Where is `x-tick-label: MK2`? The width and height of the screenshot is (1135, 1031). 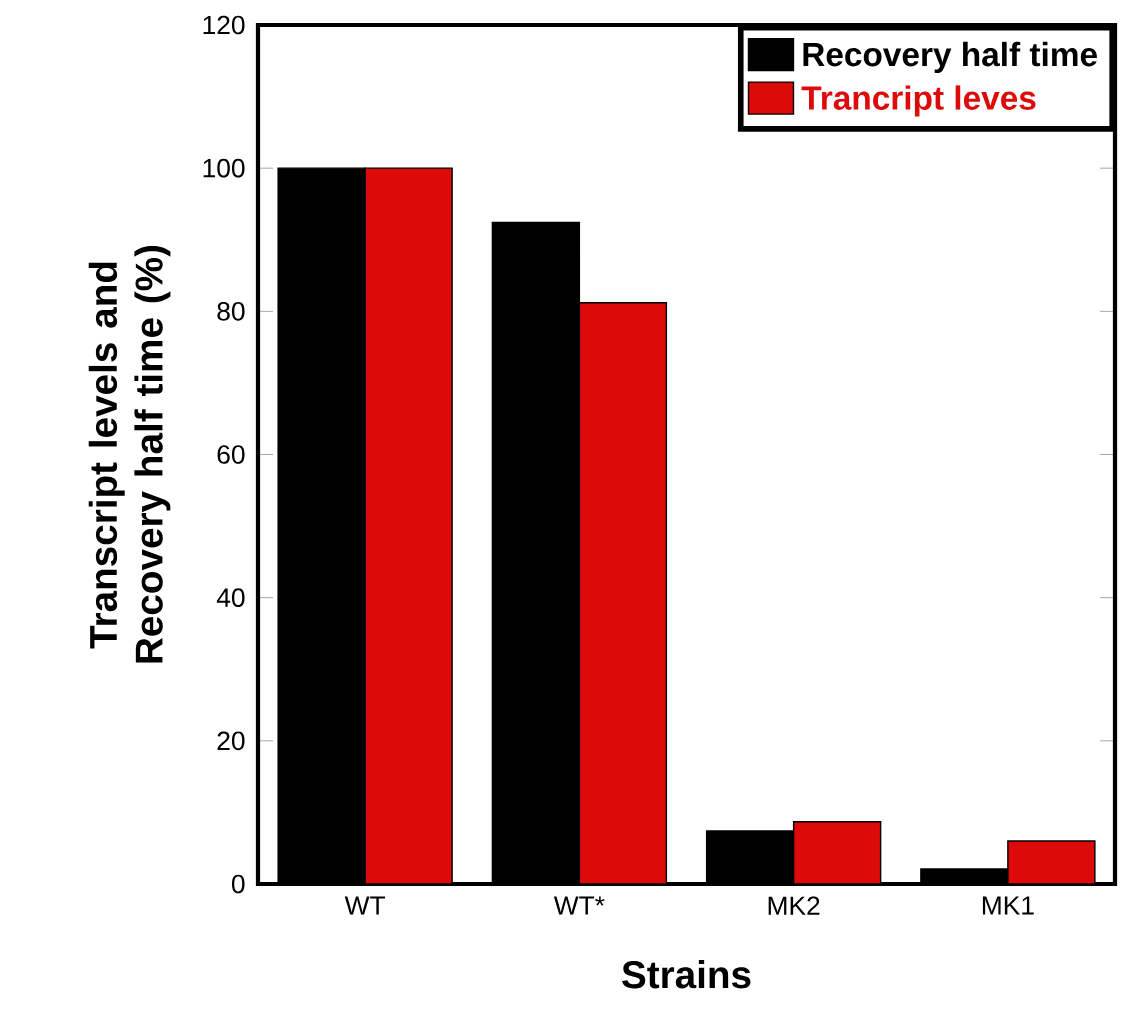
x-tick-label: MK2 is located at coordinates (794, 905).